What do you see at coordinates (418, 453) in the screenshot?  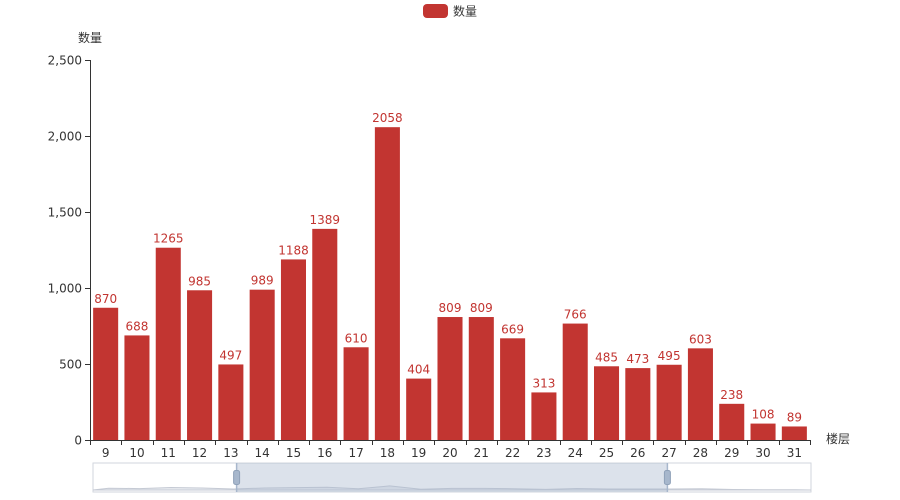 I see `x-tick-label: 19` at bounding box center [418, 453].